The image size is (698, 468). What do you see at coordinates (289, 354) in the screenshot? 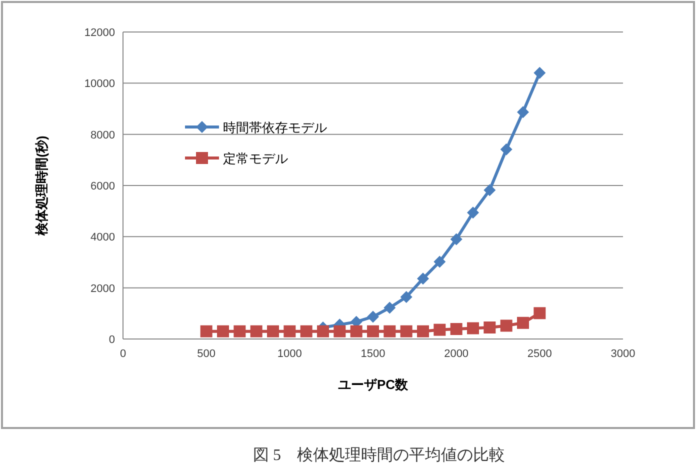
I see `x-tick-label: 1000` at bounding box center [289, 354].